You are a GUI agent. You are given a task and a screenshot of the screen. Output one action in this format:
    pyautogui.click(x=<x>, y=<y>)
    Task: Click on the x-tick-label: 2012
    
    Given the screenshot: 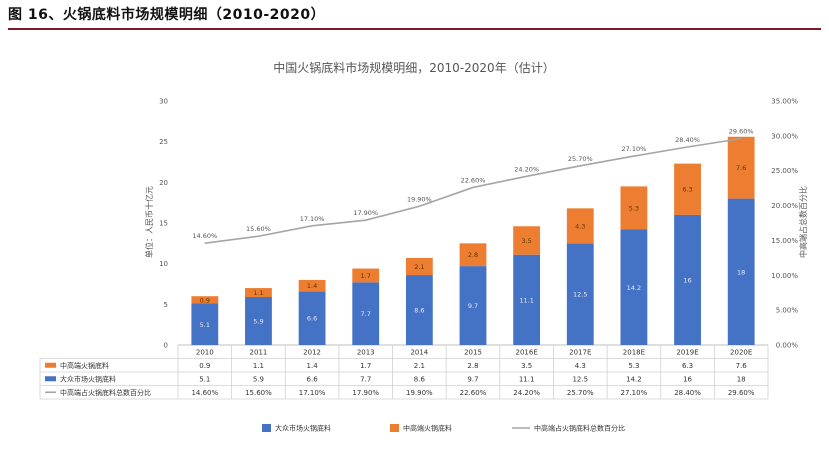 What is the action you would take?
    pyautogui.click(x=312, y=353)
    